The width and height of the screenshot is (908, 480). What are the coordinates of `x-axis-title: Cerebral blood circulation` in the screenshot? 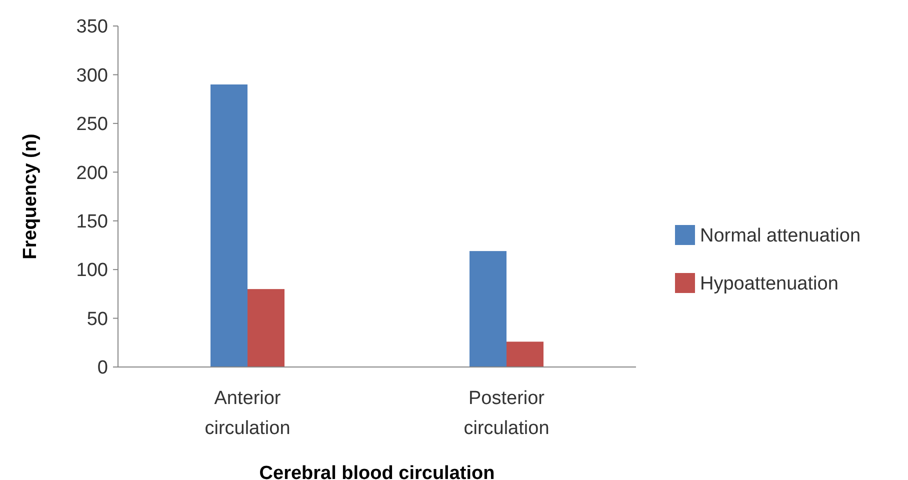 It's located at (377, 471).